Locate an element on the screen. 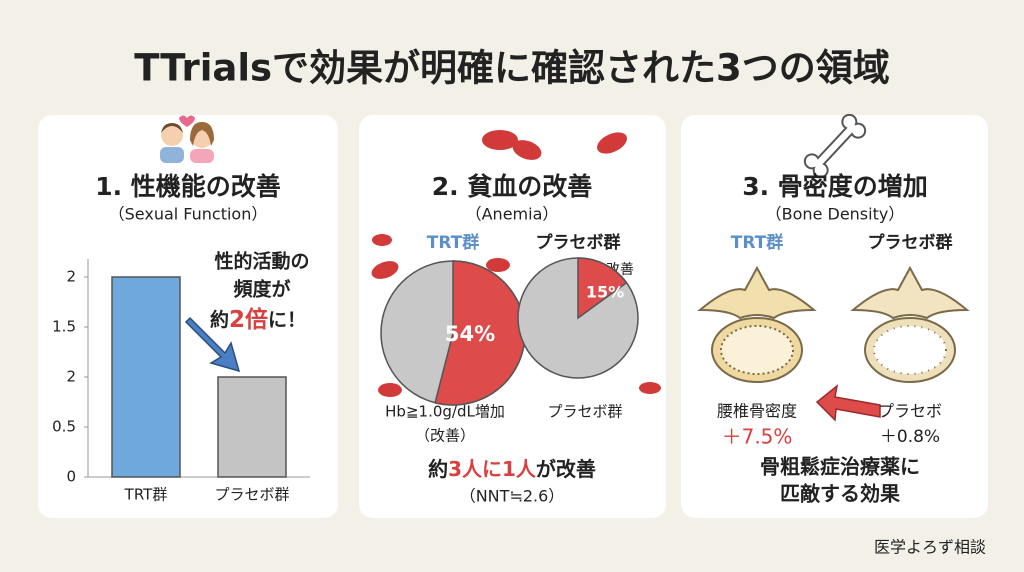  group-name: プラセボ群 is located at coordinates (910, 242).